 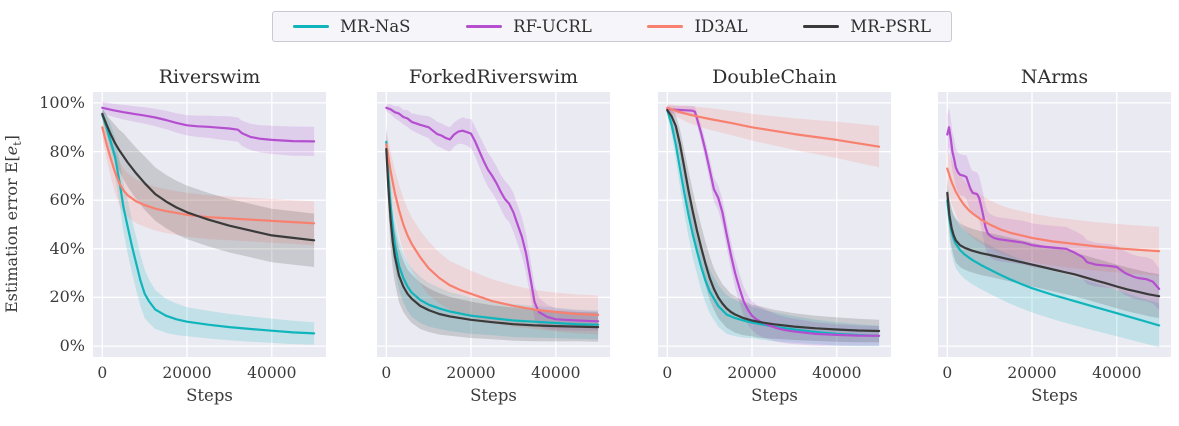 What do you see at coordinates (890, 26) in the screenshot?
I see `legend-label: MR-PSRL` at bounding box center [890, 26].